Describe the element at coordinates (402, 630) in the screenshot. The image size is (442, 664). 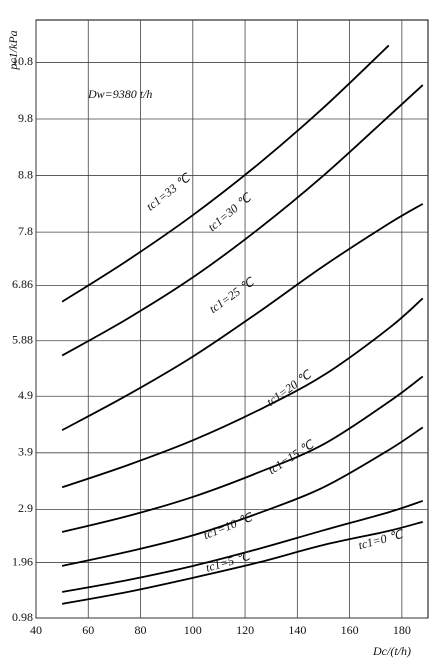
I see `x-tick-label: 180` at that location.